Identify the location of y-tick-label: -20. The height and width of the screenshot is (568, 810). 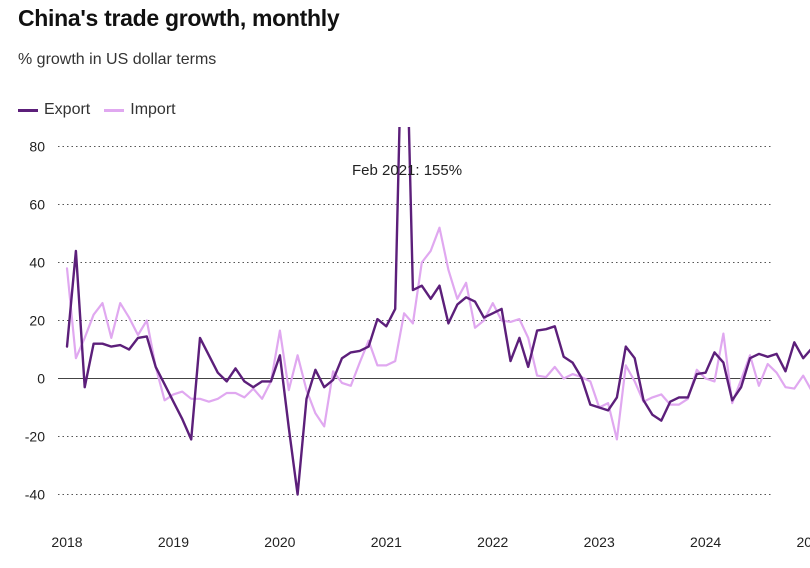
(35, 437).